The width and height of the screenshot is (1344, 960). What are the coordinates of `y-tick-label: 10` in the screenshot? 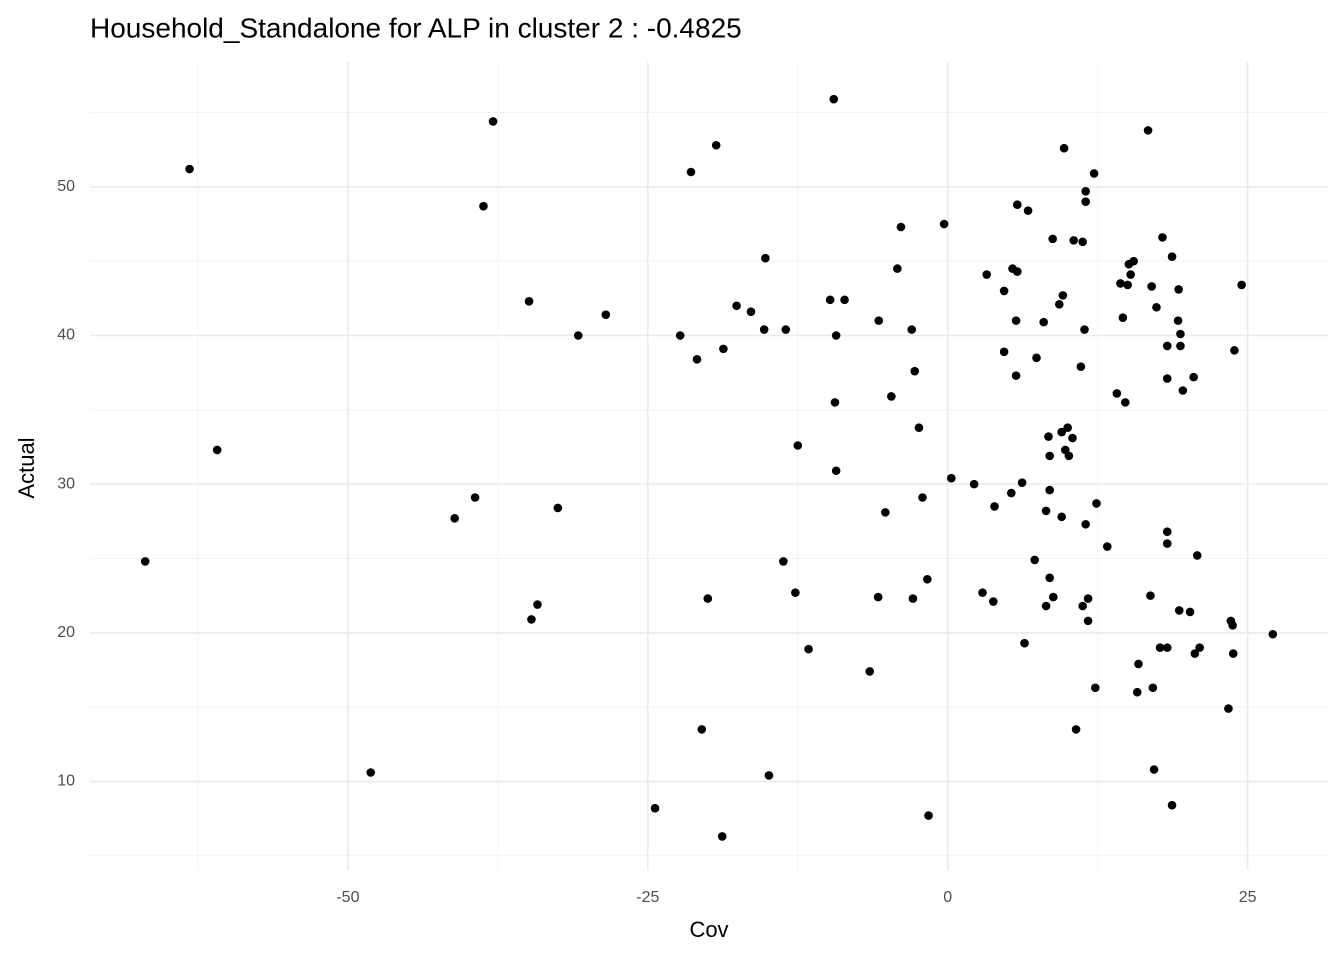 It's located at (66, 781).